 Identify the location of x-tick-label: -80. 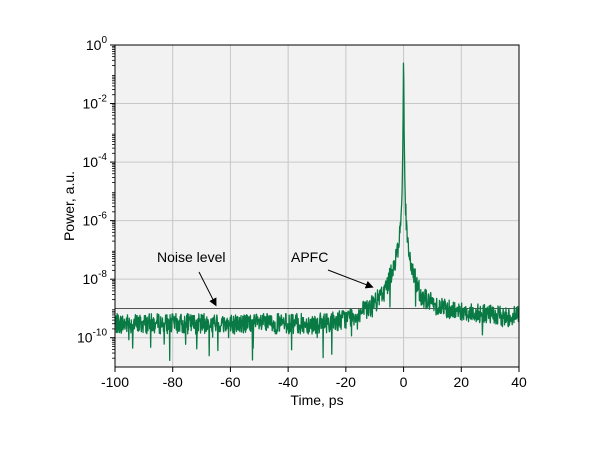
(173, 382).